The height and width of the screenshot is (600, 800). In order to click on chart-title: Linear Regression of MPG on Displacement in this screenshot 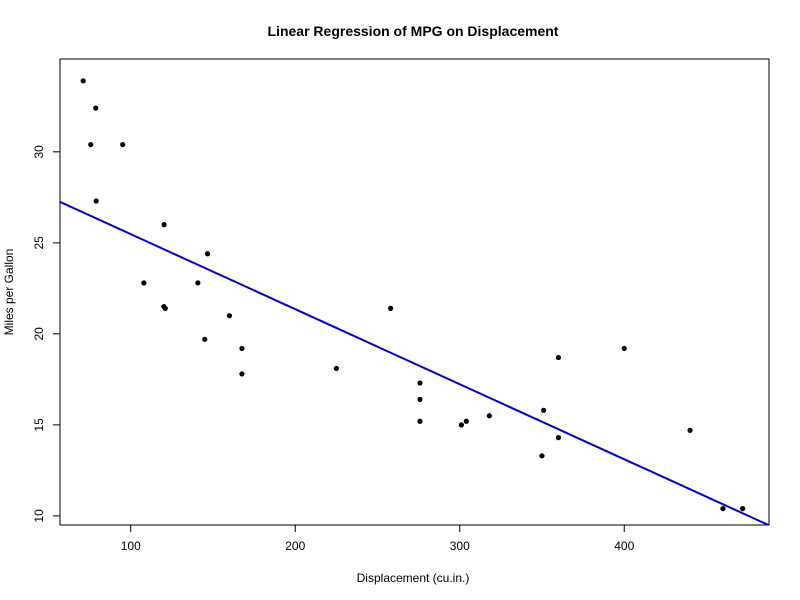, I will do `click(413, 31)`.